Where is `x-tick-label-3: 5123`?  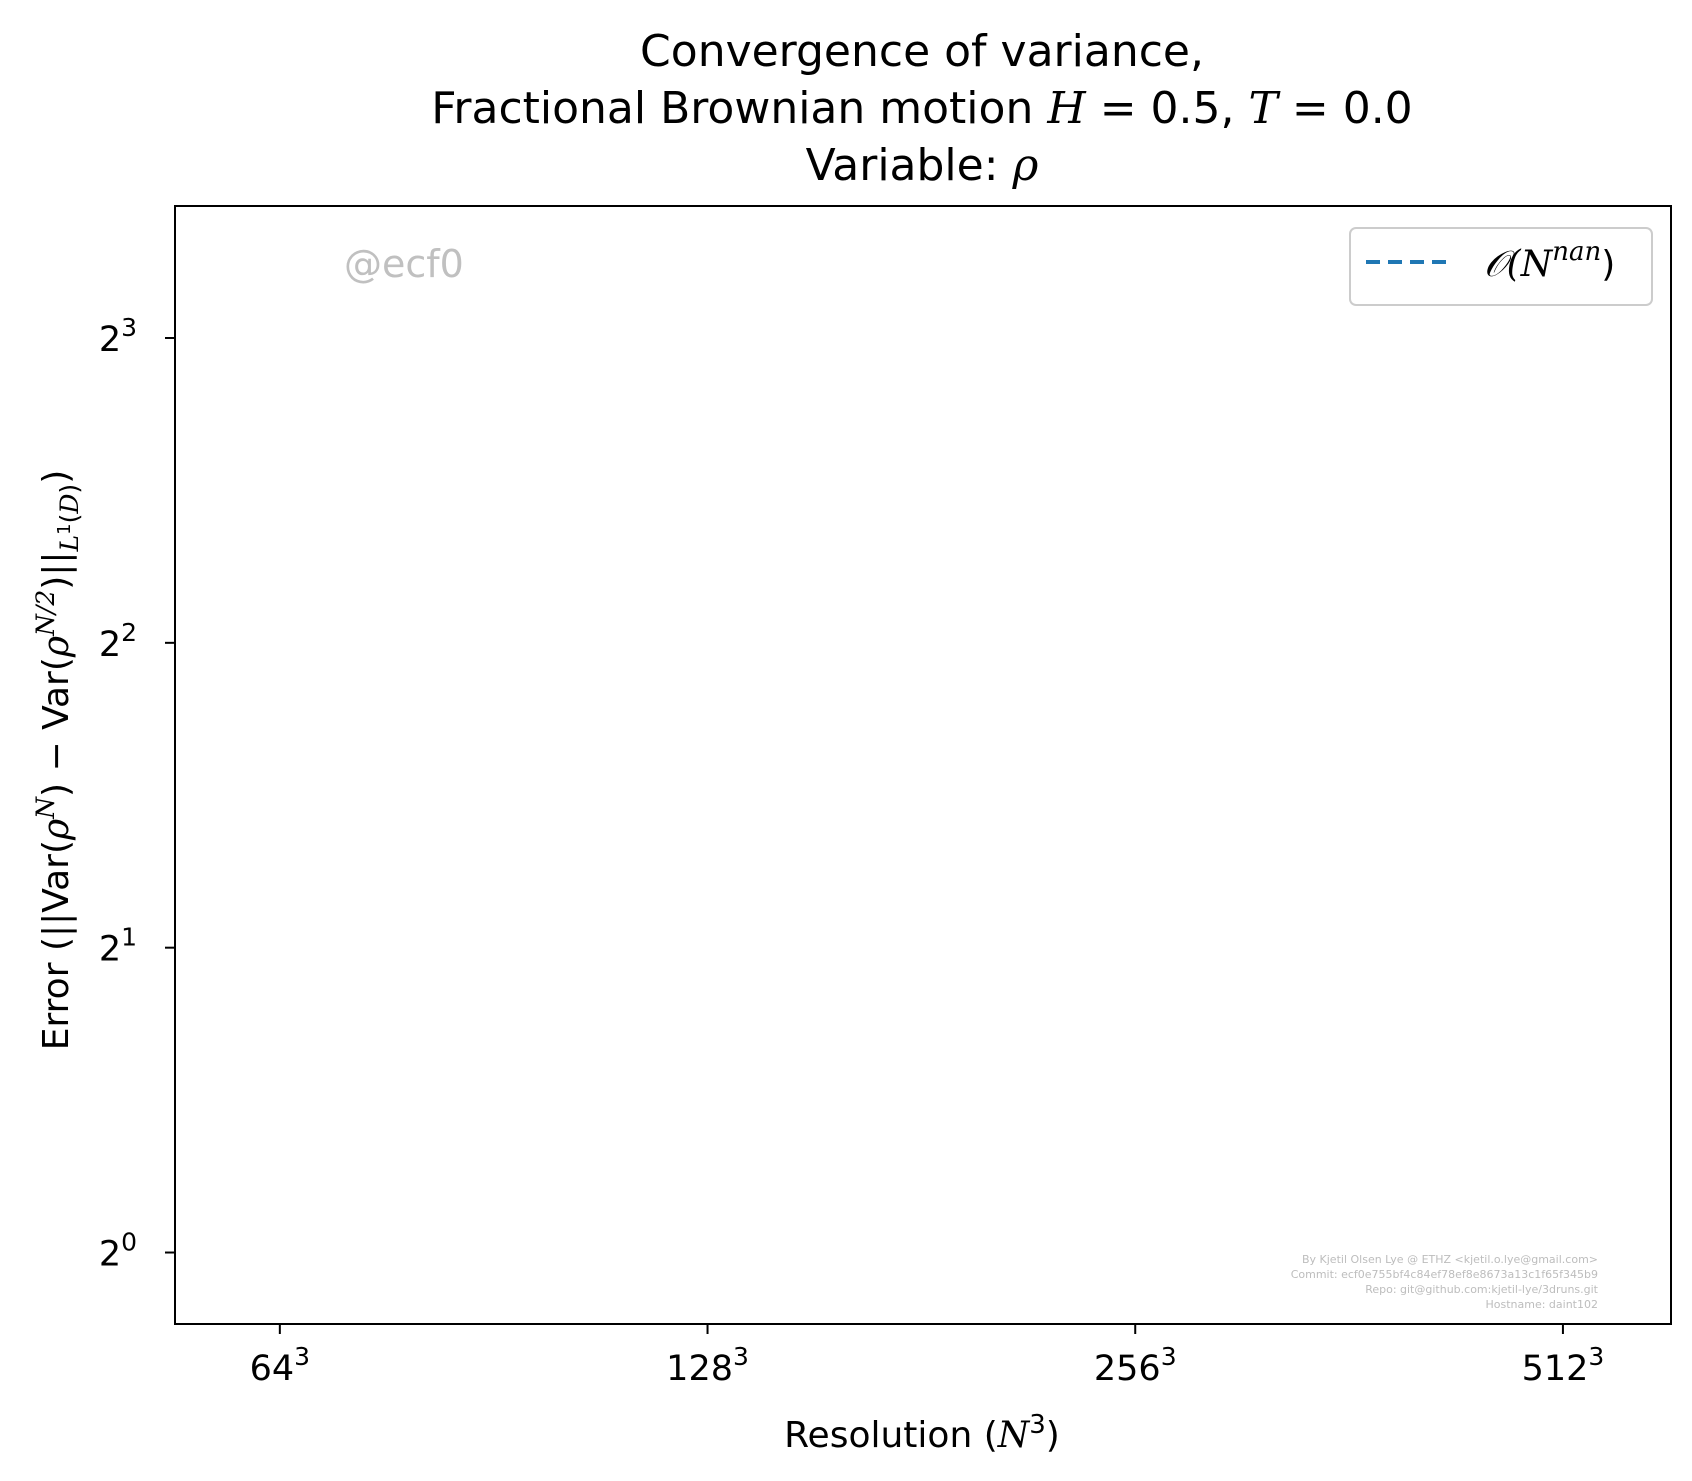
x-tick-label-3: 5123 is located at coordinates (1563, 1365).